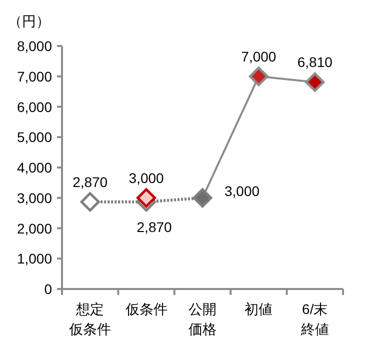  What do you see at coordinates (34, 46) in the screenshot?
I see `y-tick-label: 8,000` at bounding box center [34, 46].